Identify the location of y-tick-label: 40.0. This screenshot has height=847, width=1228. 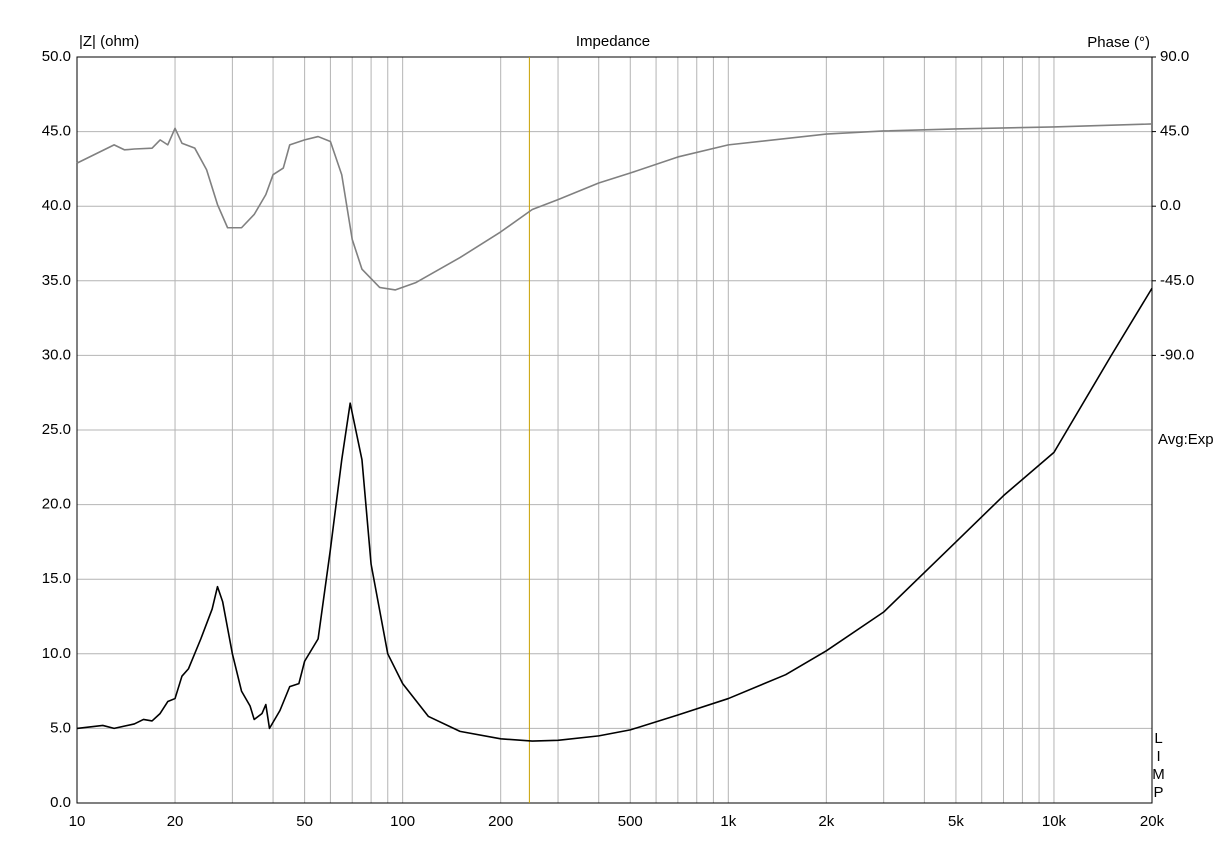
(56, 205).